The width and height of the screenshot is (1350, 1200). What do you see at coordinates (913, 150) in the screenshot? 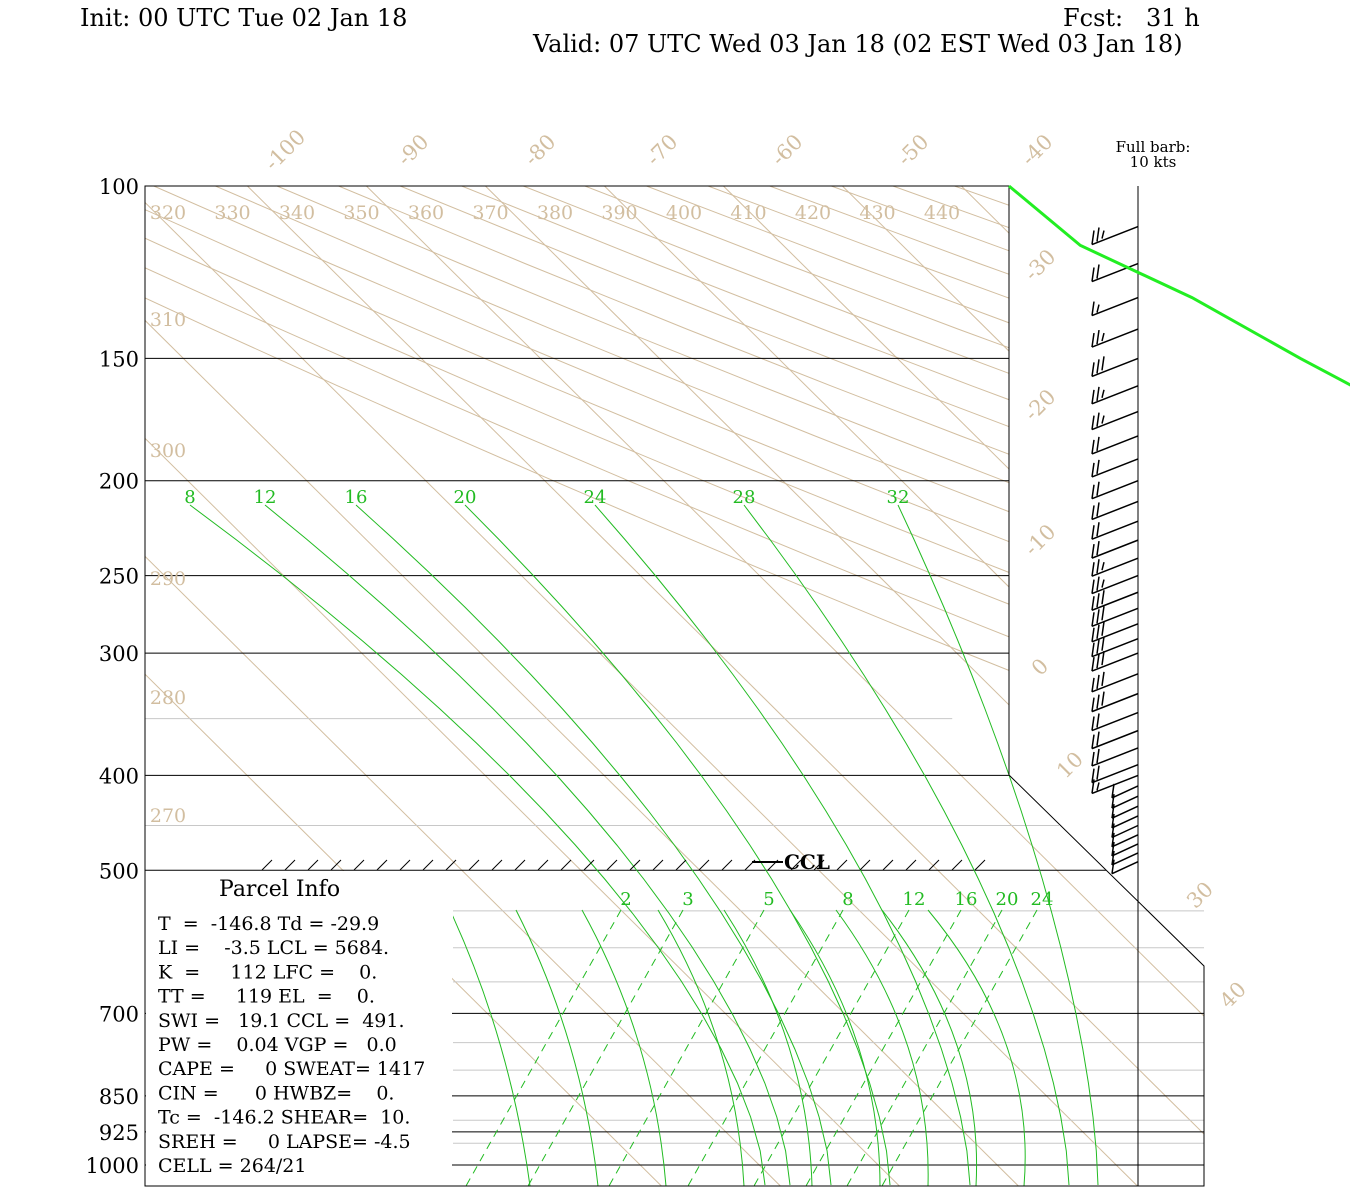
I see `isotherm-label: -50` at bounding box center [913, 150].